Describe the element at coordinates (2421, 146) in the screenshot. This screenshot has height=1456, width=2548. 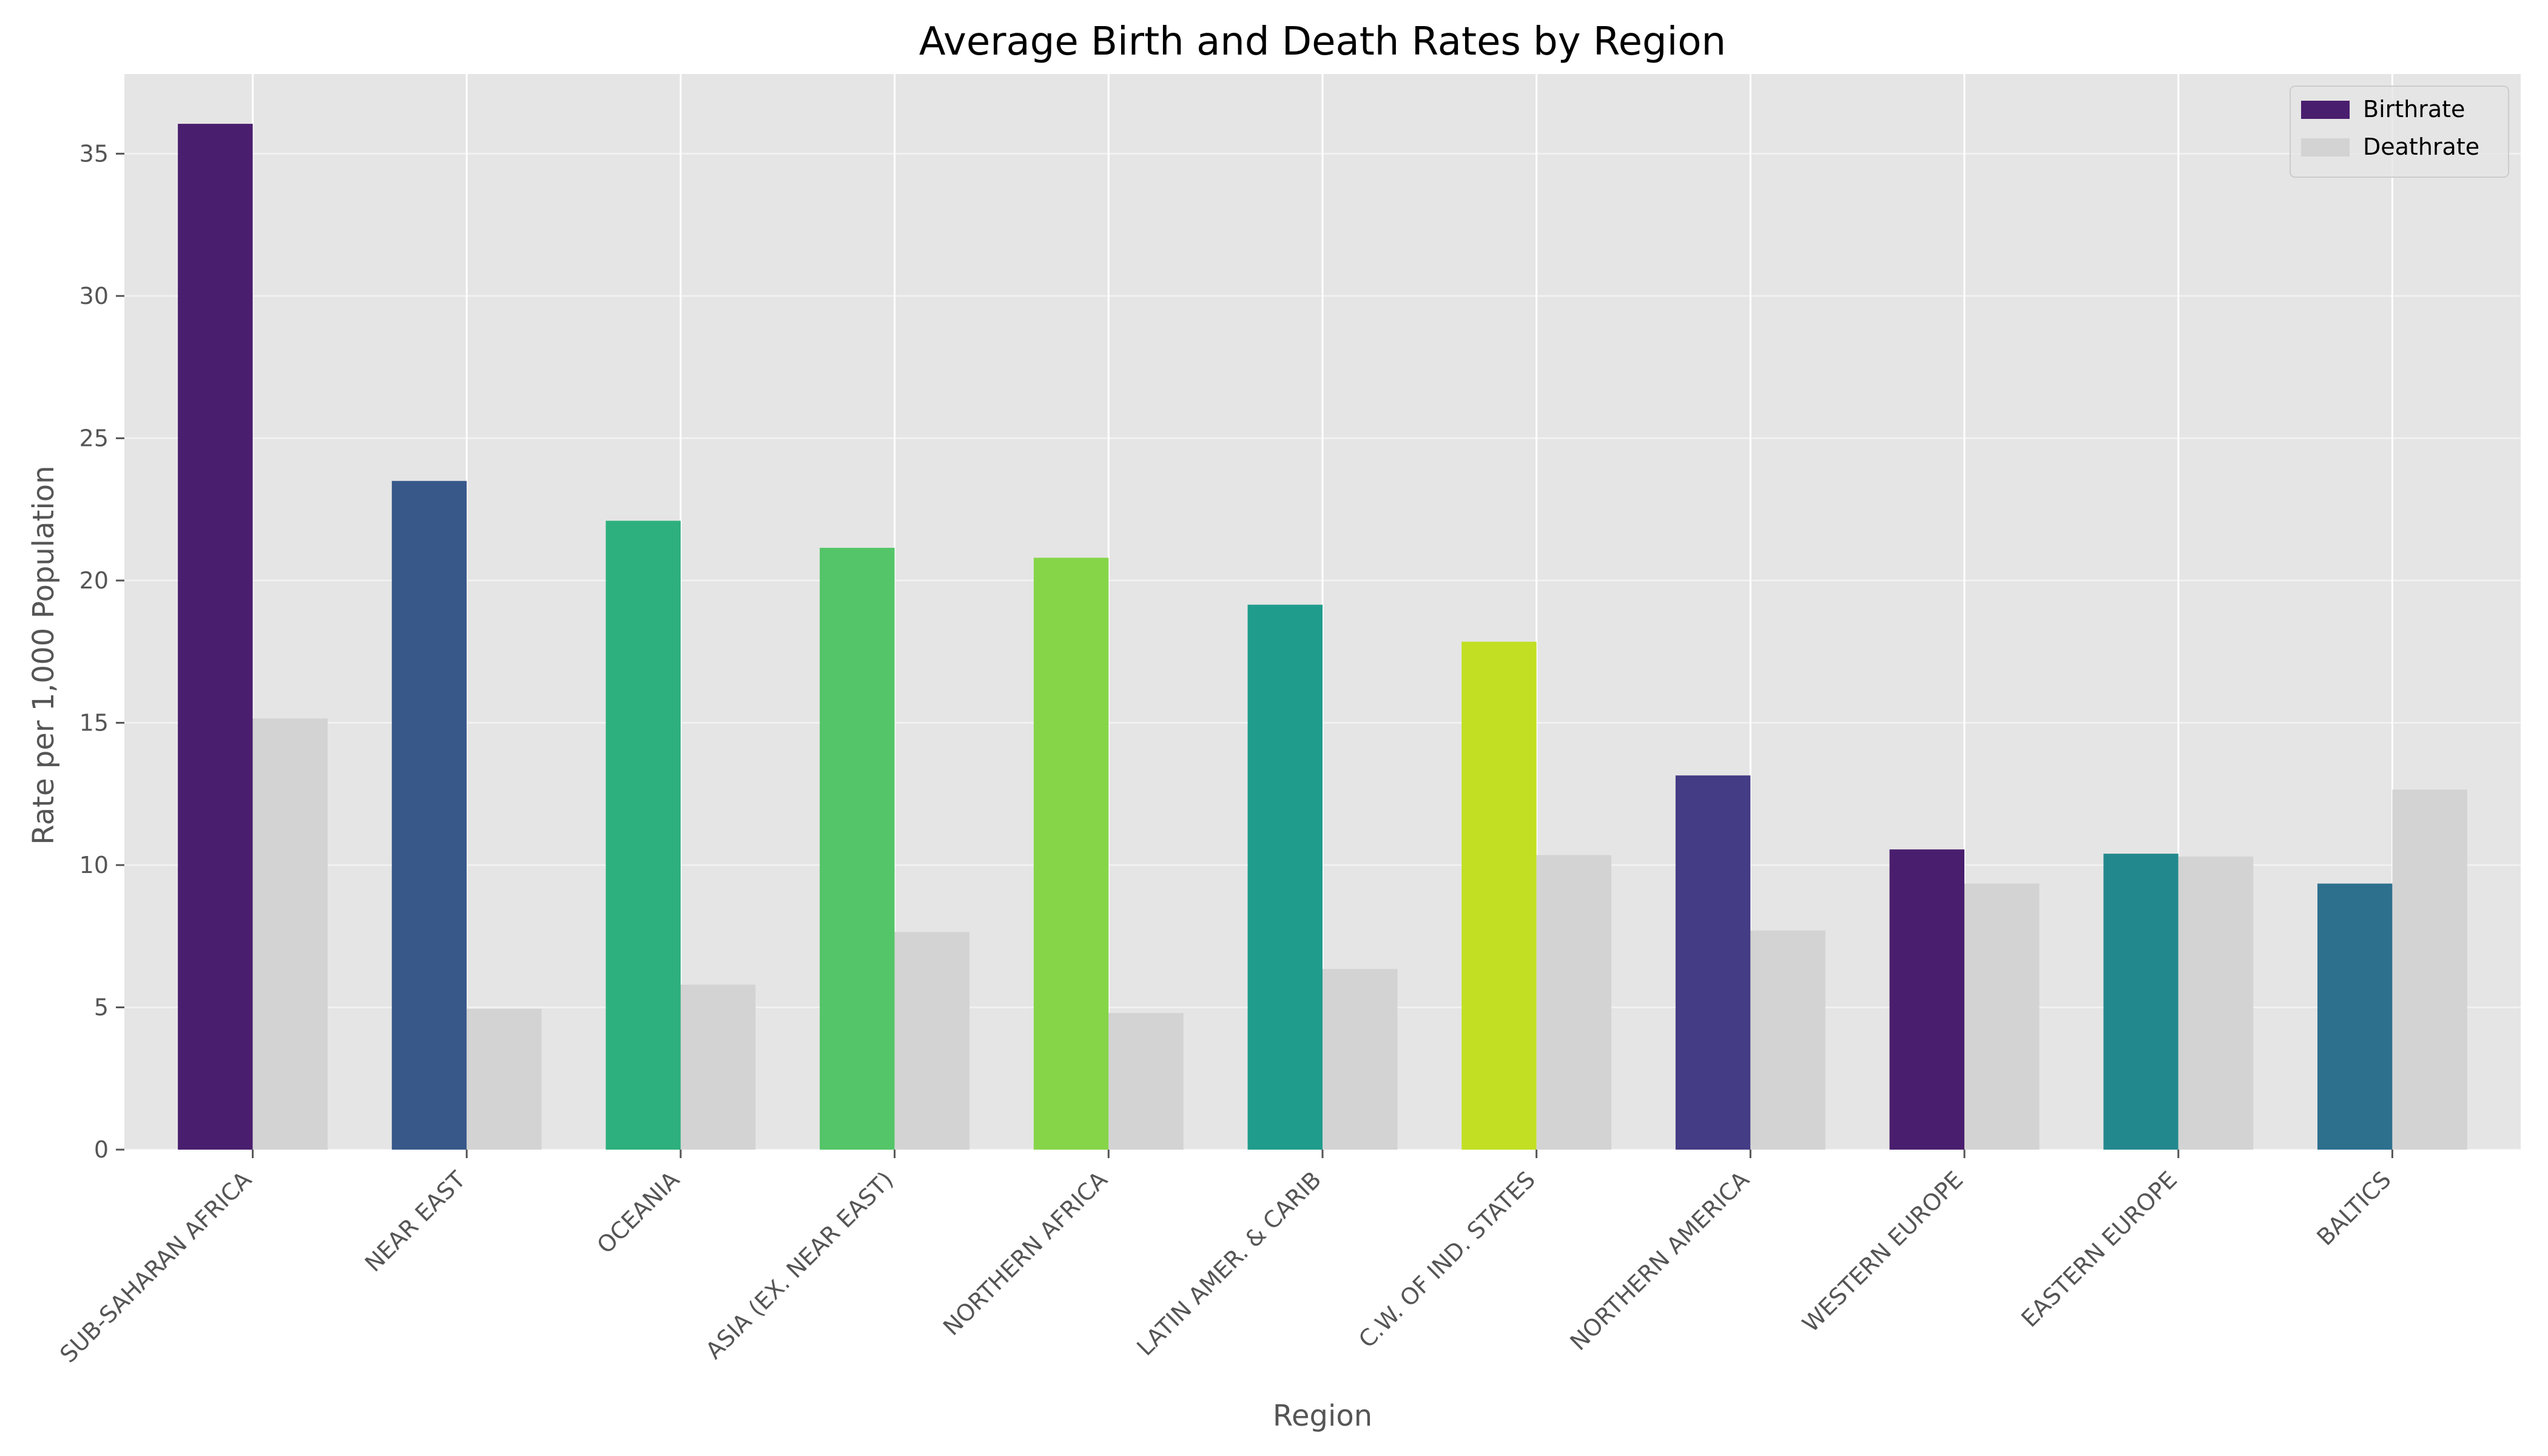
I see `legend-label: Deathrate` at that location.